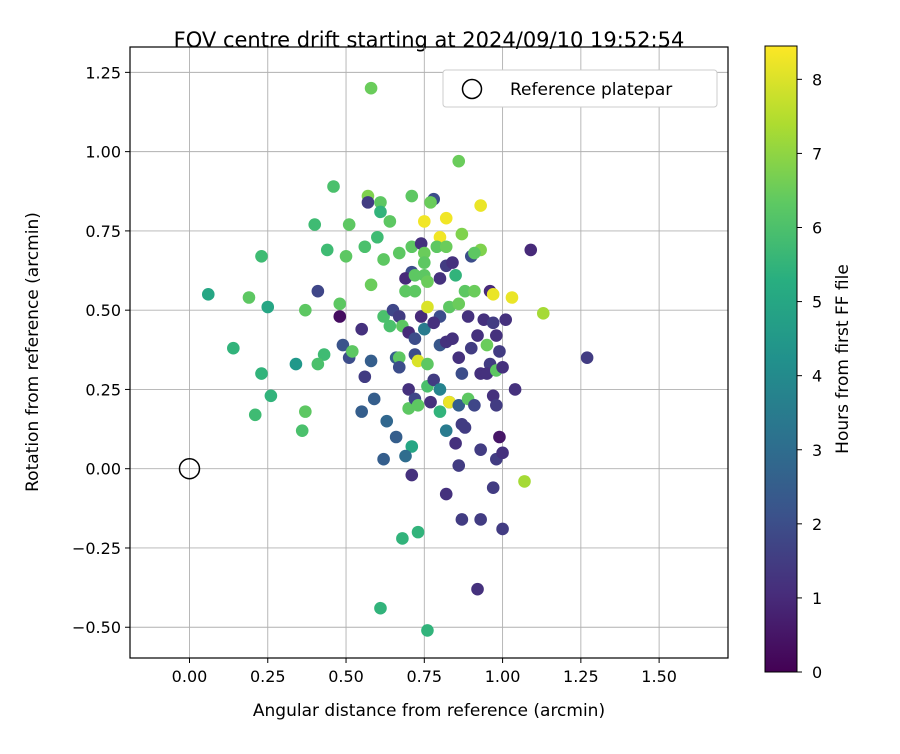 The image size is (900, 754). What do you see at coordinates (580, 88) in the screenshot?
I see `legend: Reference platepar` at bounding box center [580, 88].